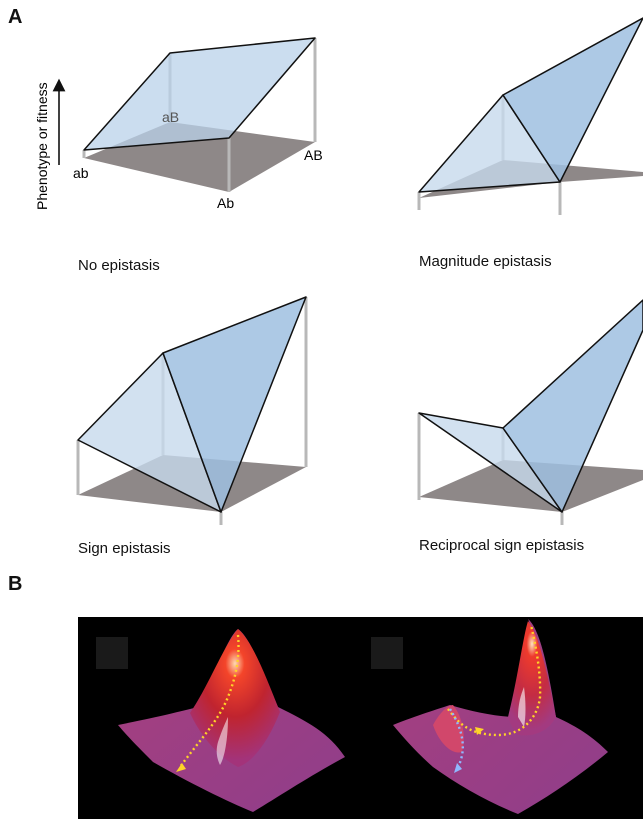 The height and width of the screenshot is (819, 643). What do you see at coordinates (119, 265) in the screenshot?
I see `caption-no-epistasis: No epistasis` at bounding box center [119, 265].